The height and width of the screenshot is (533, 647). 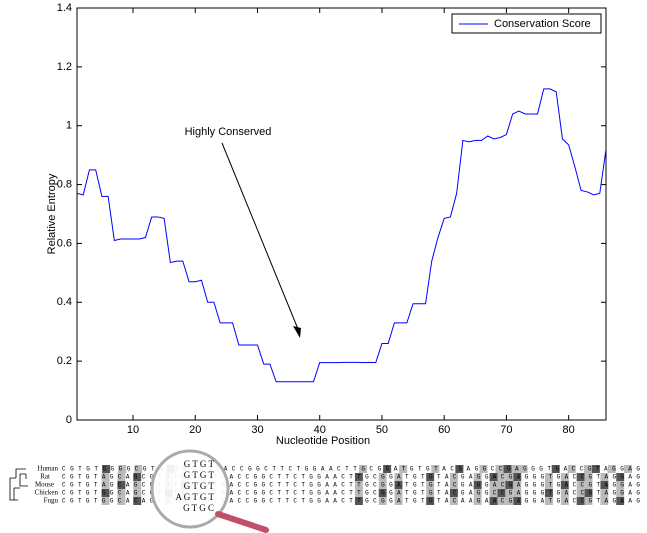 I want to click on y-axis-label: Relative Entropy, so click(x=52, y=213).